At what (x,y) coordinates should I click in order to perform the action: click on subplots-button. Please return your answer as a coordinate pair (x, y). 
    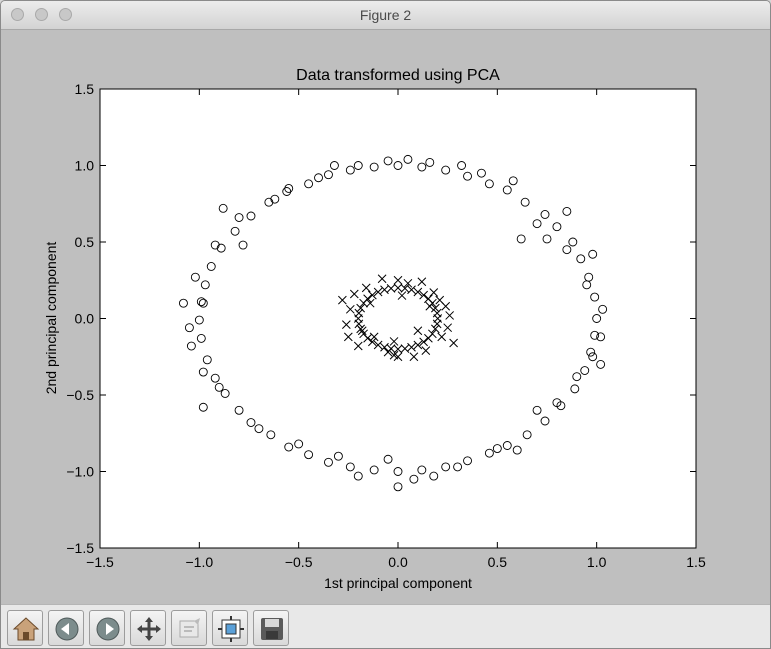
    Looking at the image, I should click on (230, 628).